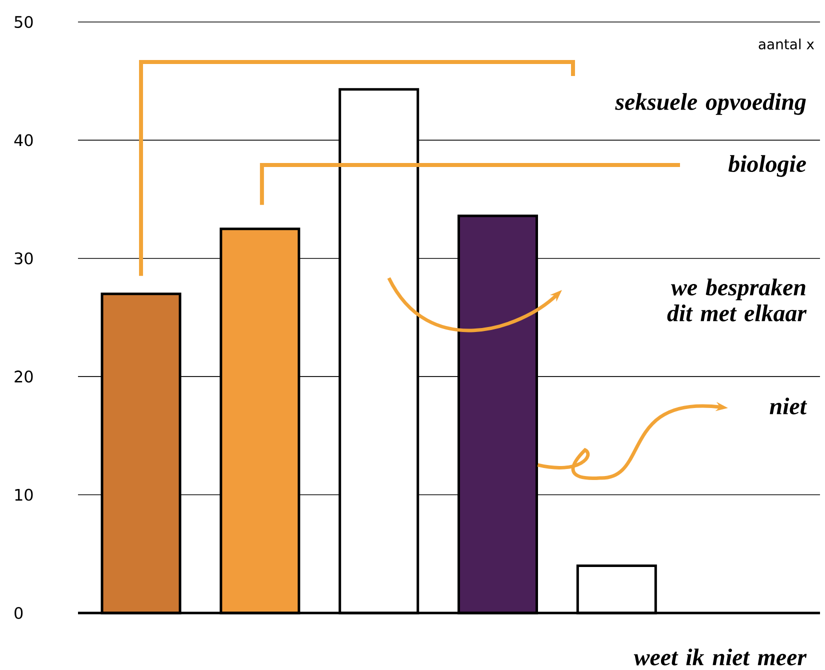 Image resolution: width=825 pixels, height=670 pixels. I want to click on annotation: we bespraken dit met elkaar, so click(737, 300).